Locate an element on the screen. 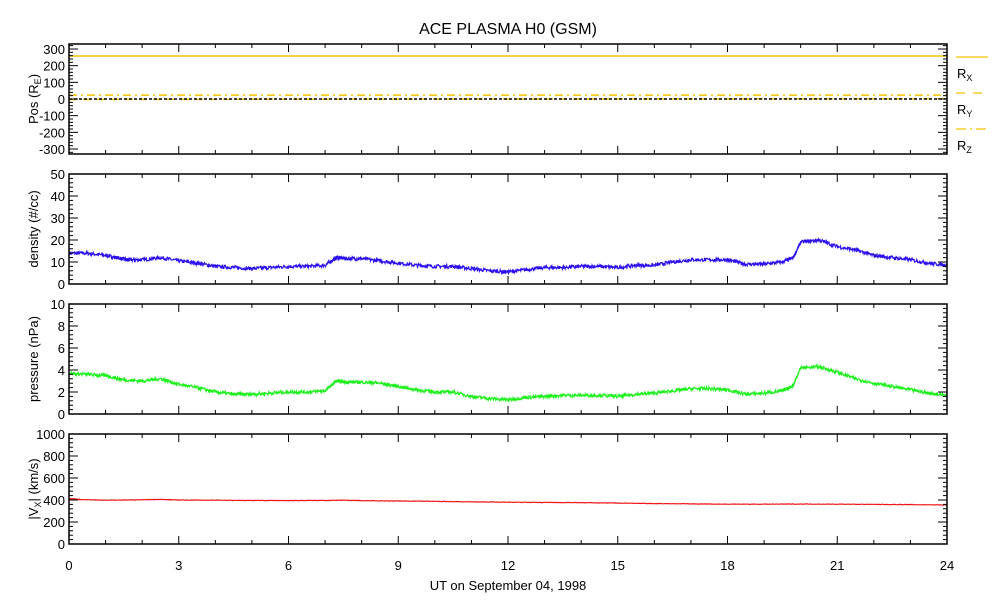 The height and width of the screenshot is (600, 993). legend-label: RZ is located at coordinates (964, 146).